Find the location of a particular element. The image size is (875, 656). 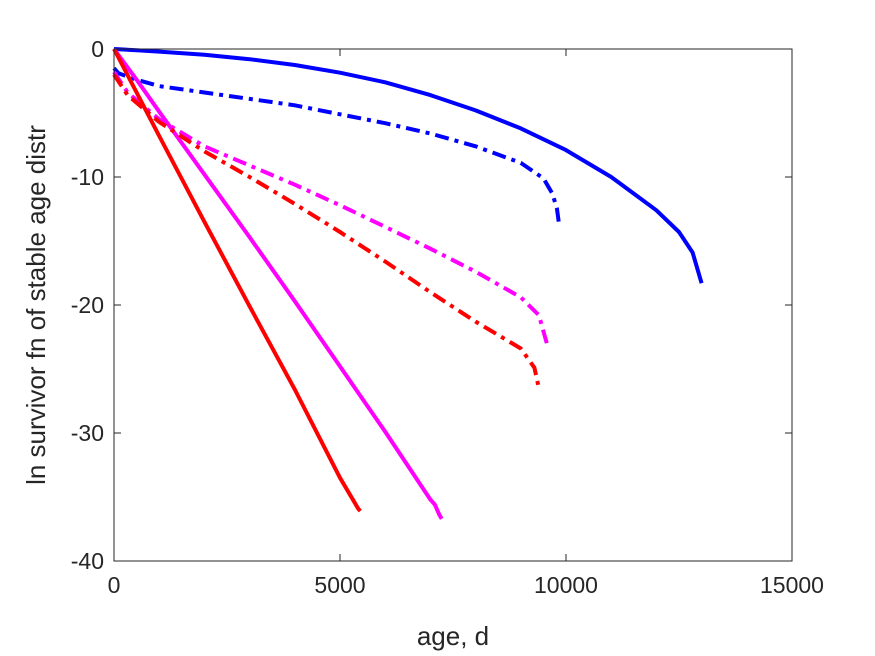

y-tick-label: -30 is located at coordinates (87, 433).